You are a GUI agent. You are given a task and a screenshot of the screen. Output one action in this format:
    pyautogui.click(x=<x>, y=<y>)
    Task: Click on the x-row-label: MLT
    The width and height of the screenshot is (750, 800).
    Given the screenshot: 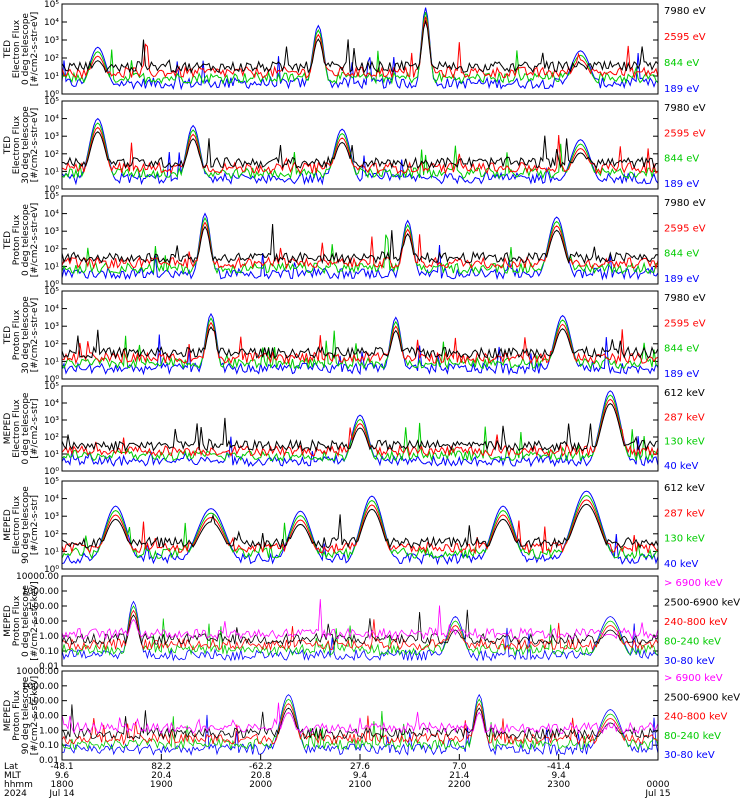 What is the action you would take?
    pyautogui.click(x=13, y=776)
    